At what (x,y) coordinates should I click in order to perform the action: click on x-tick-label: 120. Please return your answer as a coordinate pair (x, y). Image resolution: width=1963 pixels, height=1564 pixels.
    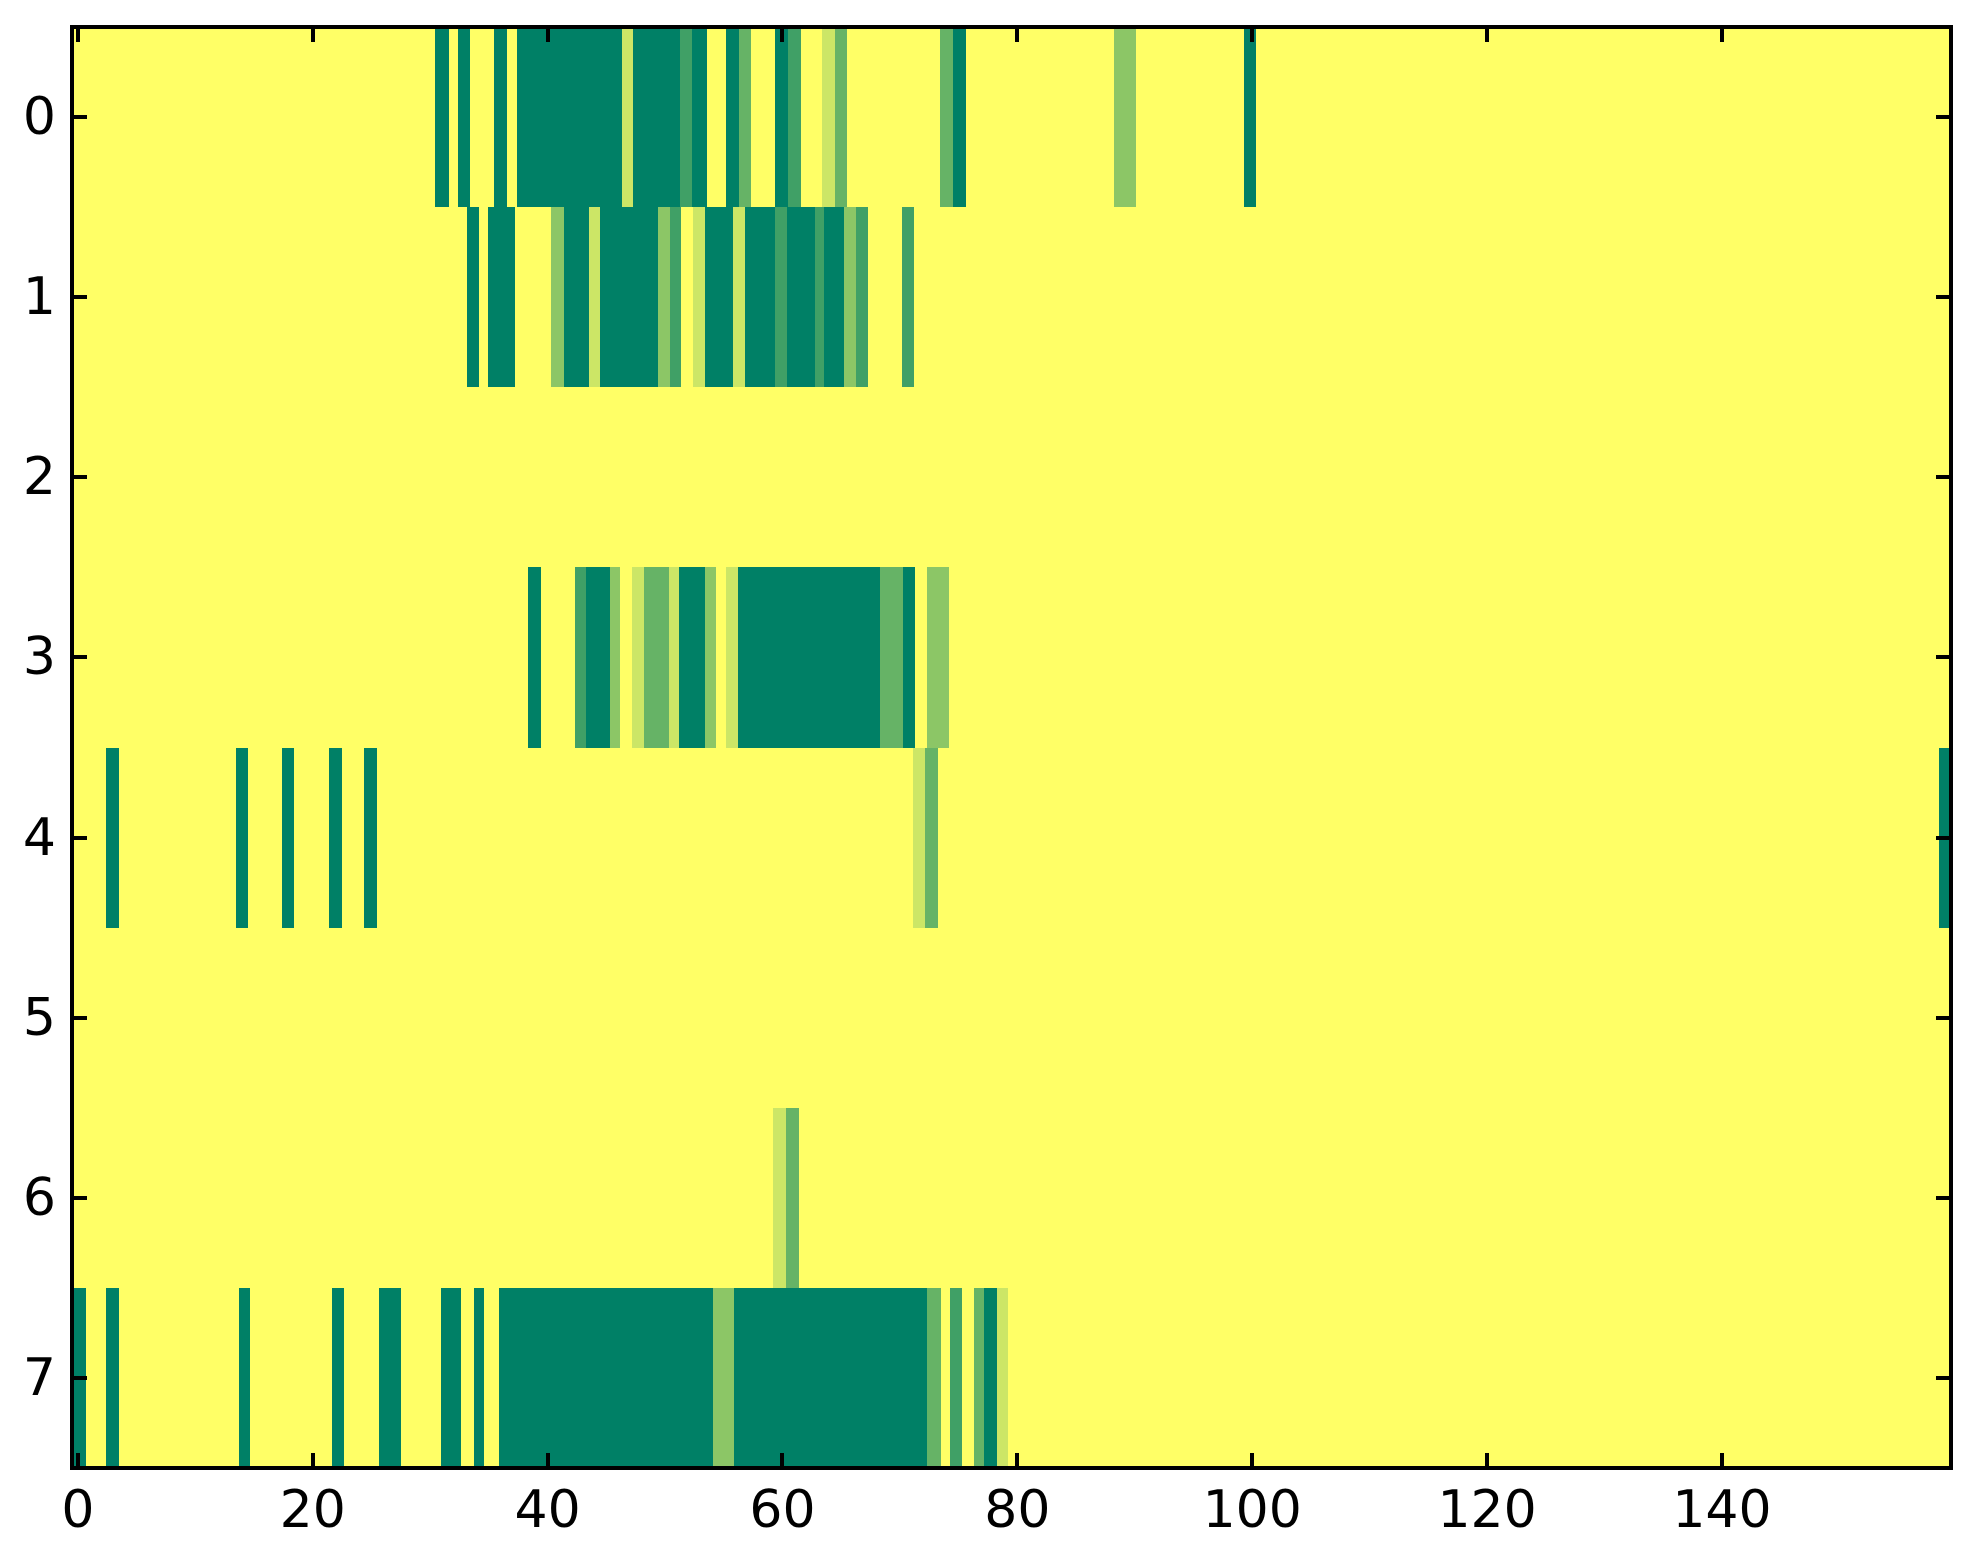
    Looking at the image, I should click on (1487, 1510).